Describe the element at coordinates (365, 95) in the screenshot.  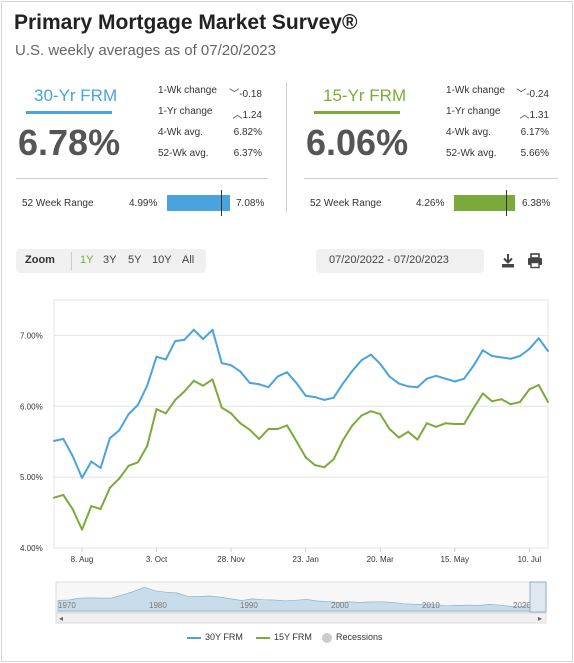
I see `rate-name-15yr: 15-Yr FRM` at that location.